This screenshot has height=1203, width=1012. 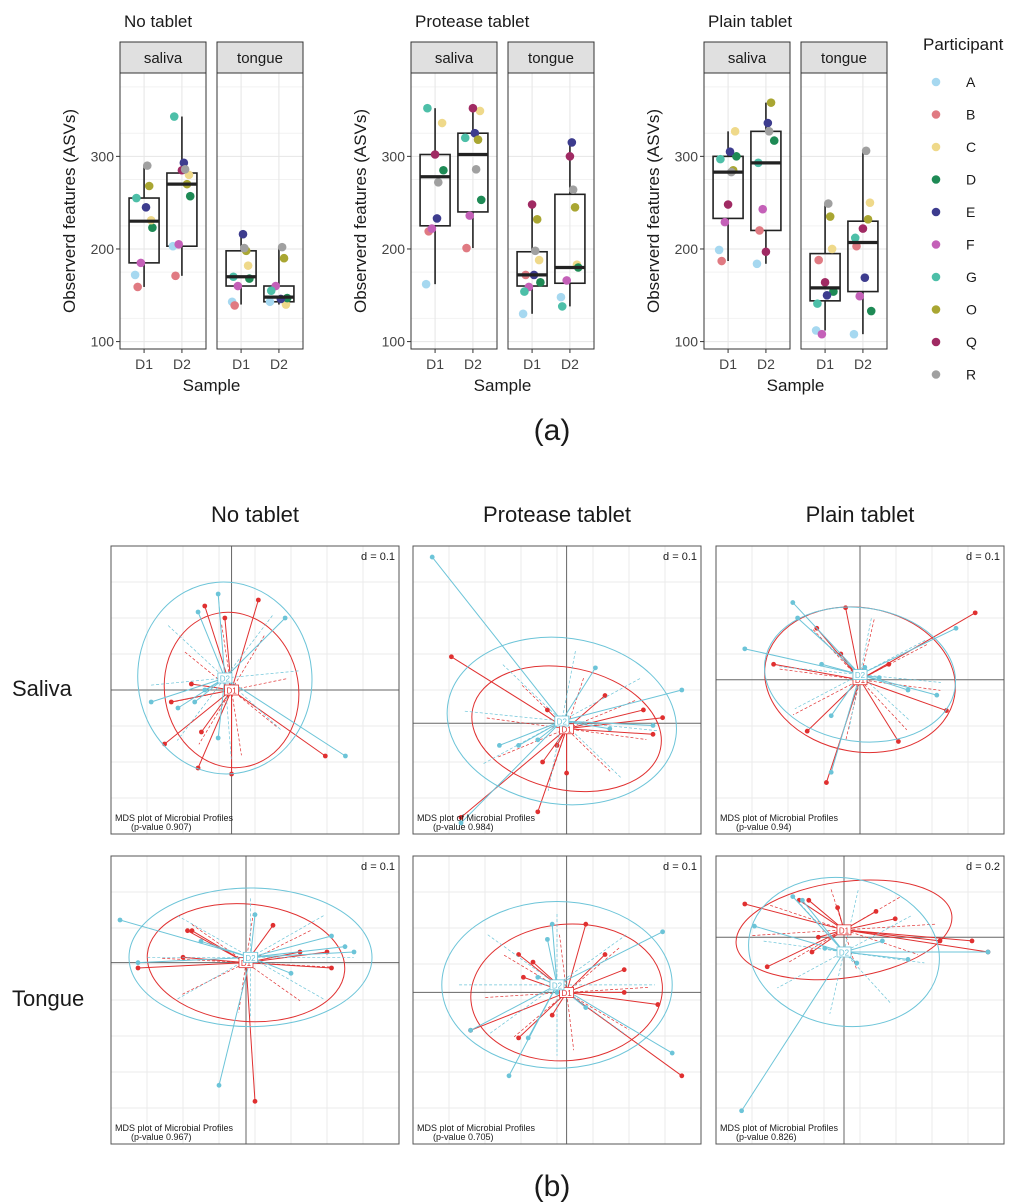 I want to click on mds-ellipse-D1, so click(x=566, y=729).